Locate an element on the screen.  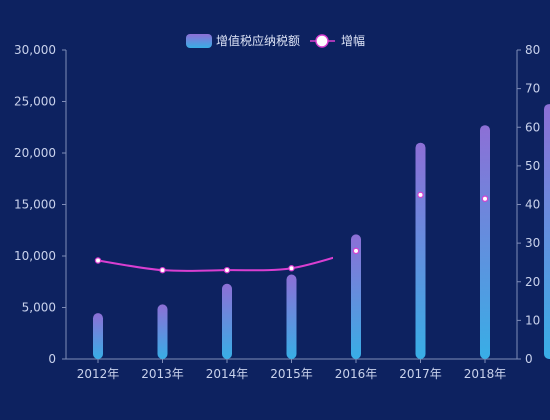
bar-2018年 is located at coordinates (485, 242).